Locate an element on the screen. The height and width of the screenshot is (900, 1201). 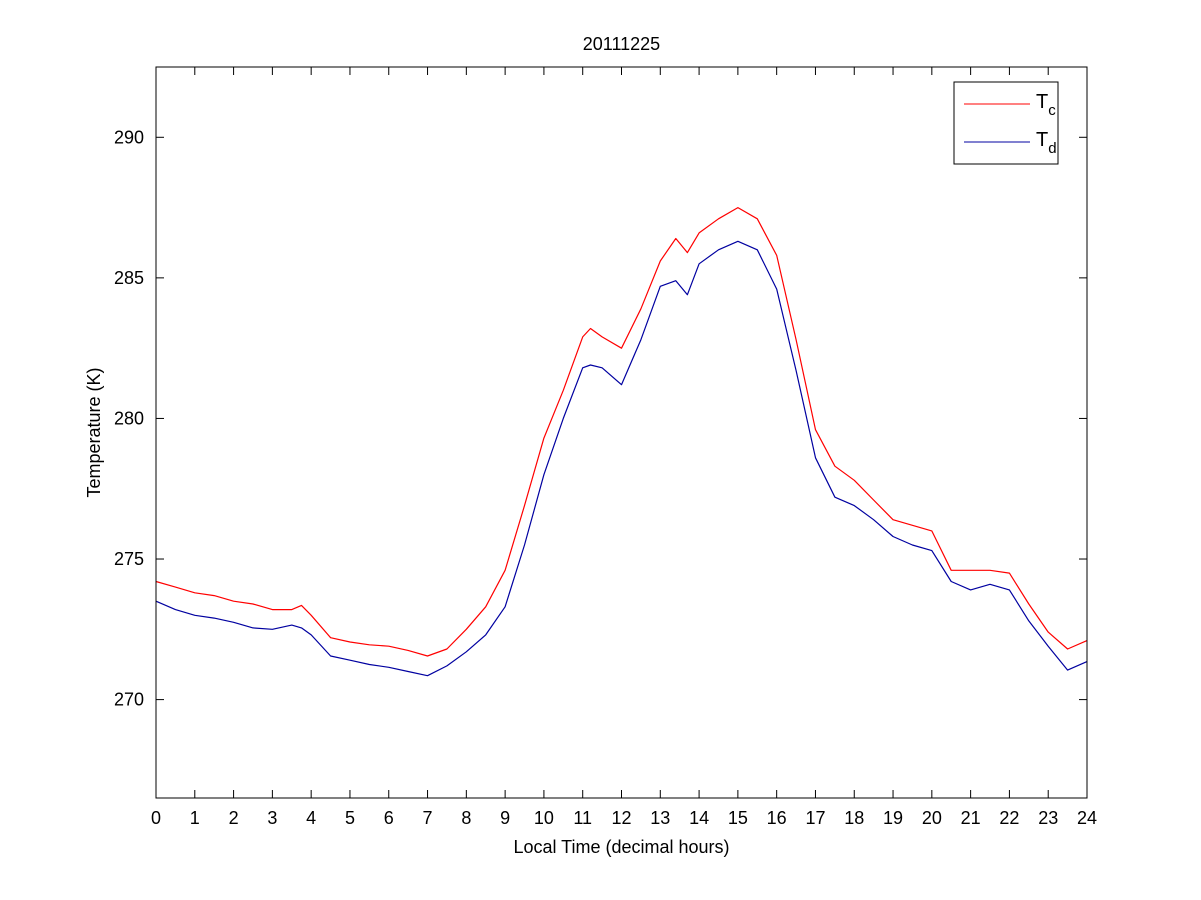
legend-label-tc: Tc is located at coordinates (1046, 105).